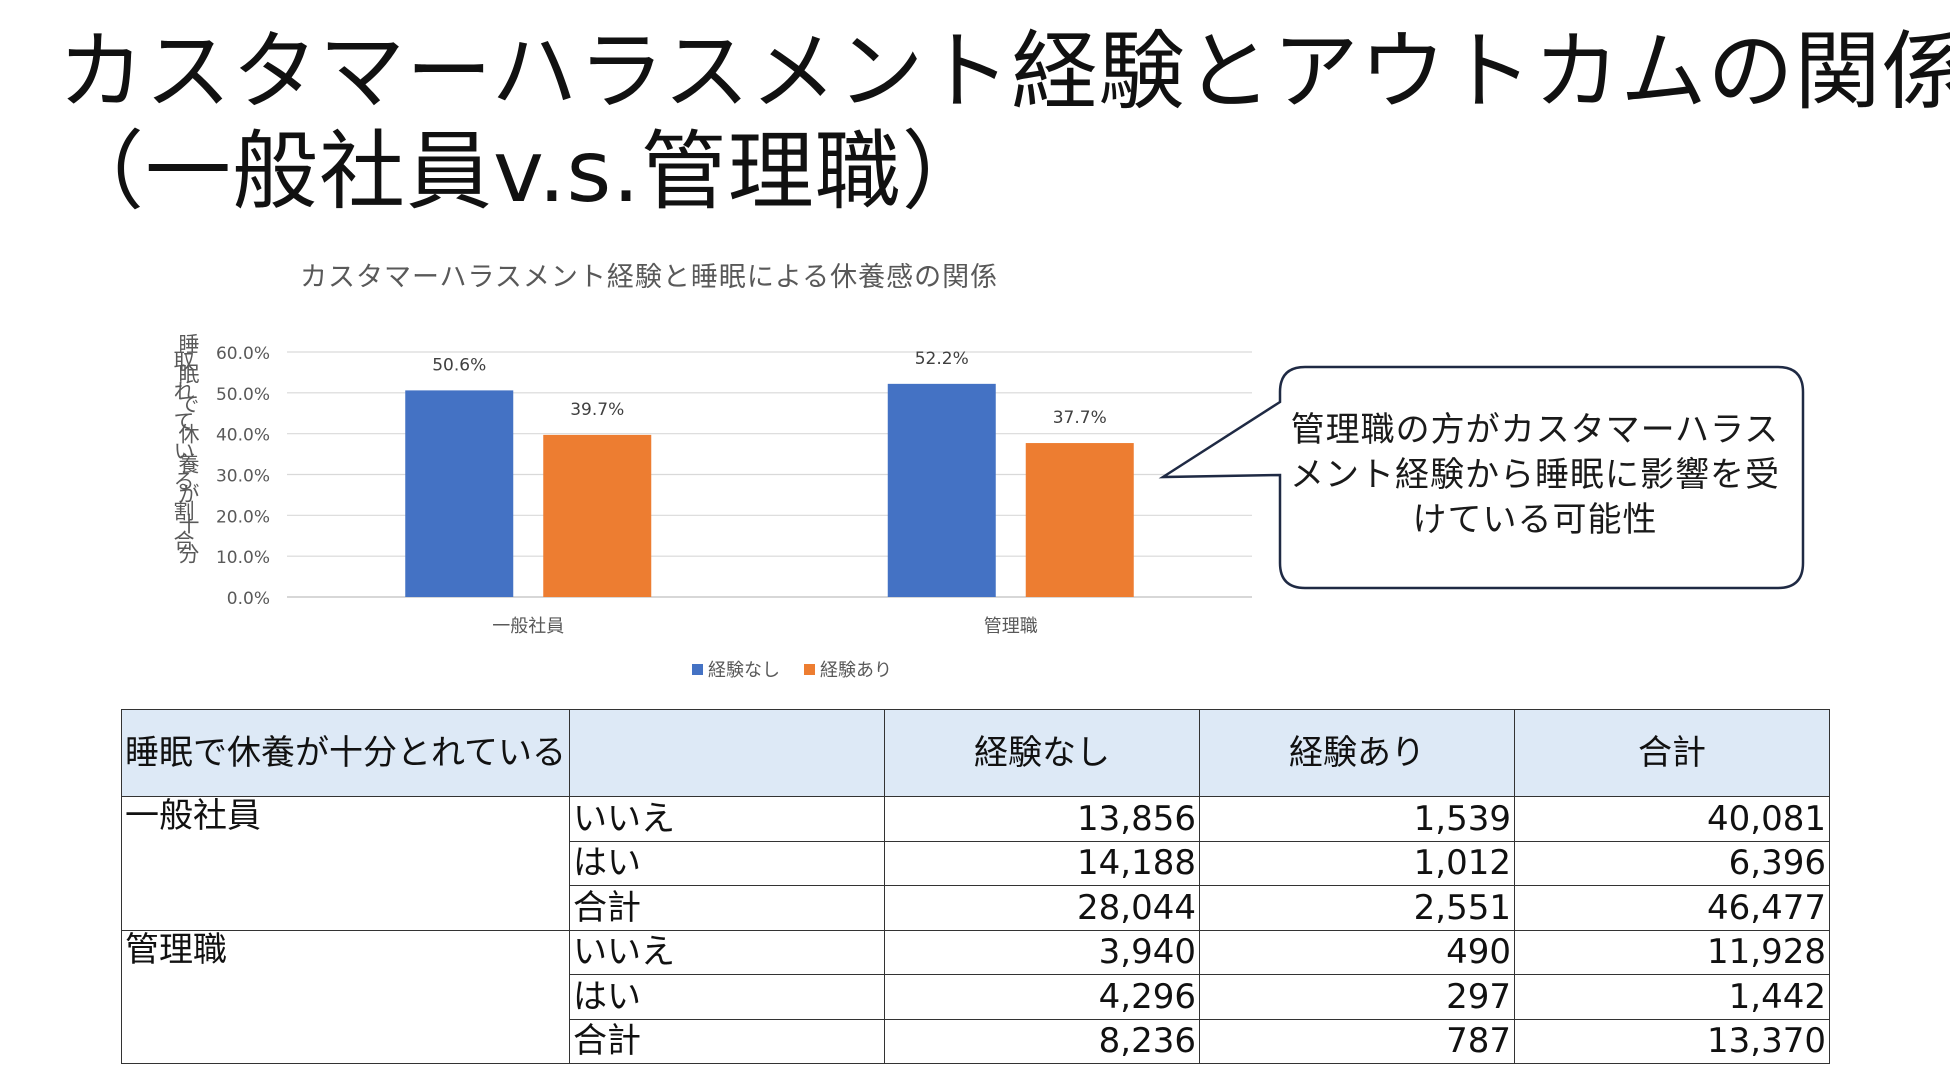 The image size is (1950, 1089). I want to click on cell-value: 297, so click(1356, 997).